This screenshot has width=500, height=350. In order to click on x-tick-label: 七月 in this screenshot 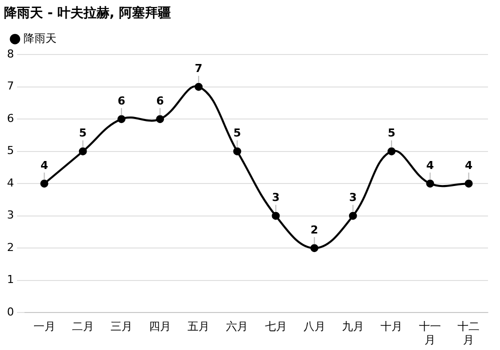, I will do `click(275, 327)`.